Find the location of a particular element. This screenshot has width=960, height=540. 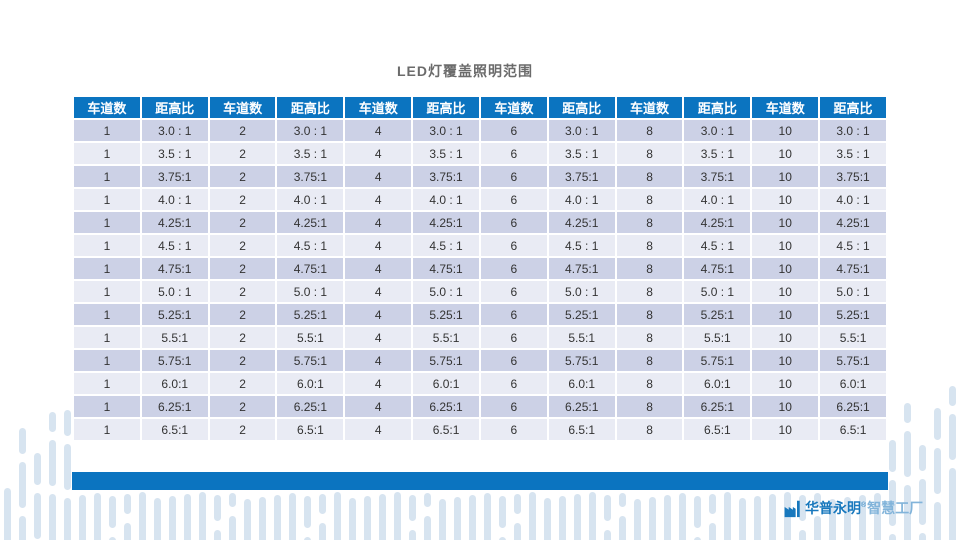

table-row: 1 3.5 : 1 2 3.5 : 1 4 3.5 : 1 6 3.5 : 1 8 3.5 is located at coordinates (480, 153).